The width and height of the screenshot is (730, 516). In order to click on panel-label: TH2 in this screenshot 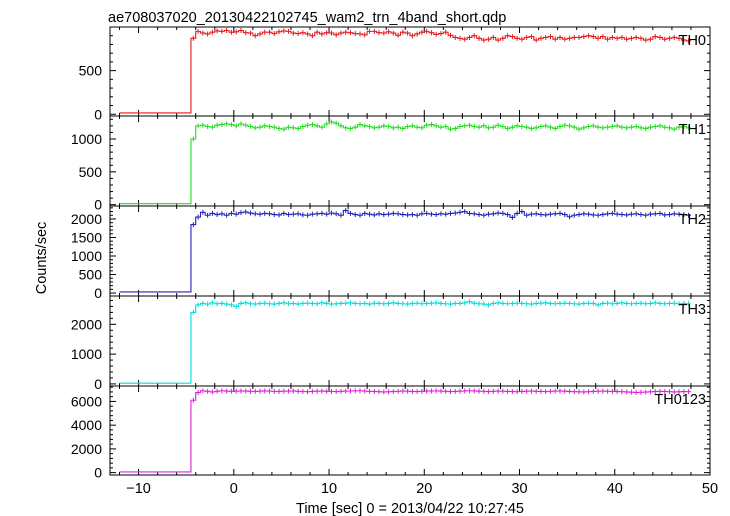, I will do `click(692, 220)`.